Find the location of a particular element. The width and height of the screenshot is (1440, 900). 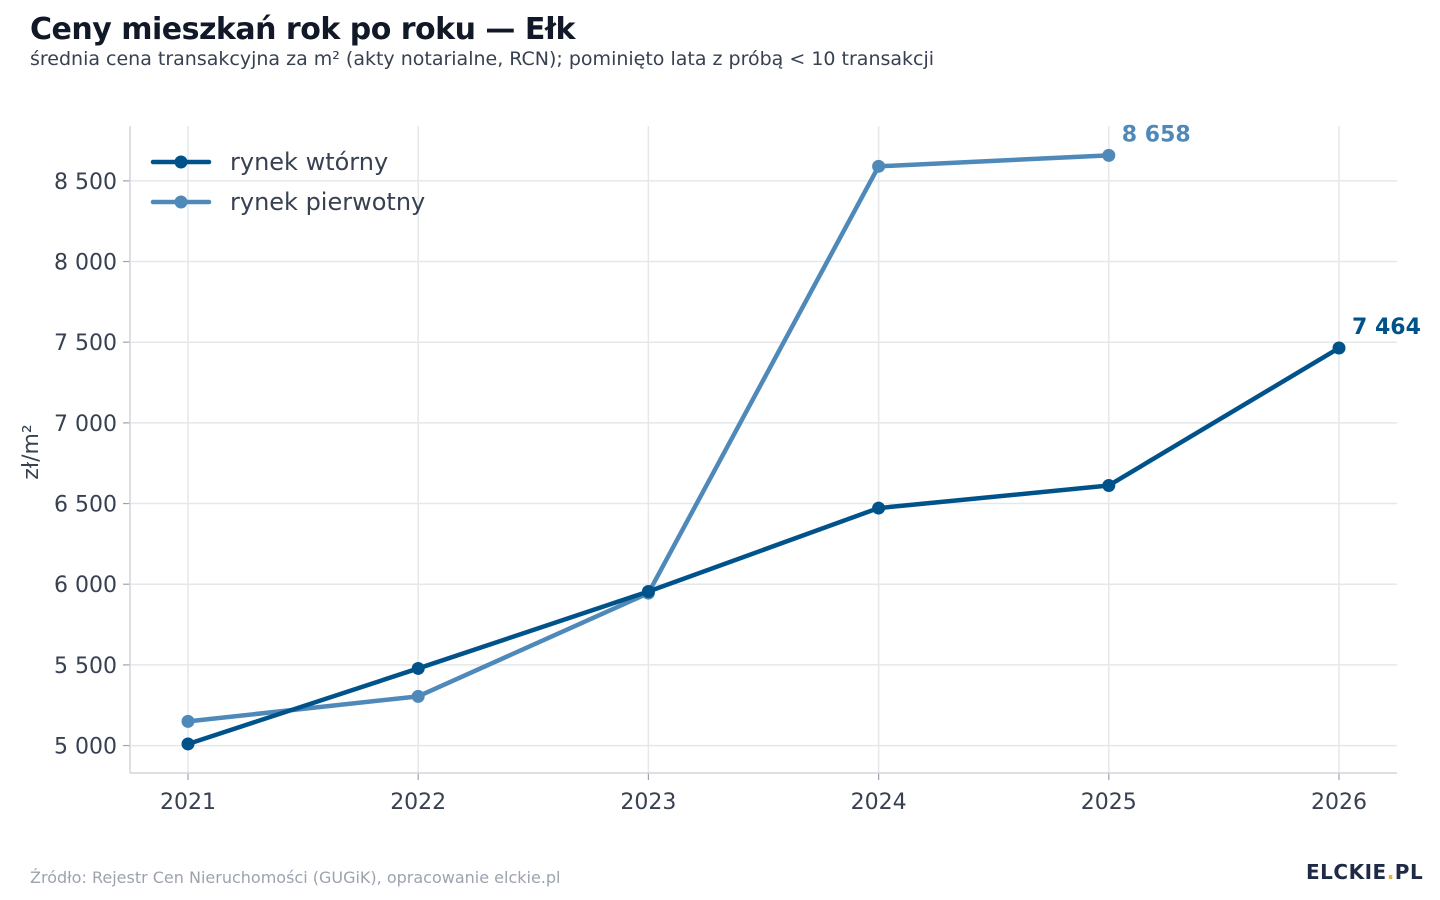

secondary-market-legend-marker is located at coordinates (181, 162).